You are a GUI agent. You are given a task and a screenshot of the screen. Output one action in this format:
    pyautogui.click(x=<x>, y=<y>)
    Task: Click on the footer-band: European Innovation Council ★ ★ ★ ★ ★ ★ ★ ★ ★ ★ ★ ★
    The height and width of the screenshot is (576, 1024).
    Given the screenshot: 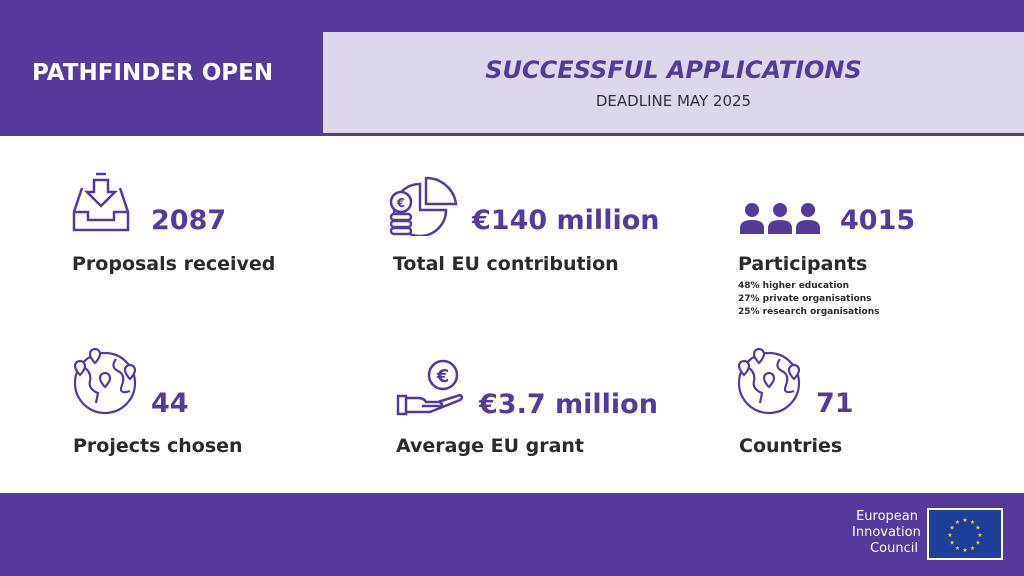 What is the action you would take?
    pyautogui.click(x=512, y=534)
    